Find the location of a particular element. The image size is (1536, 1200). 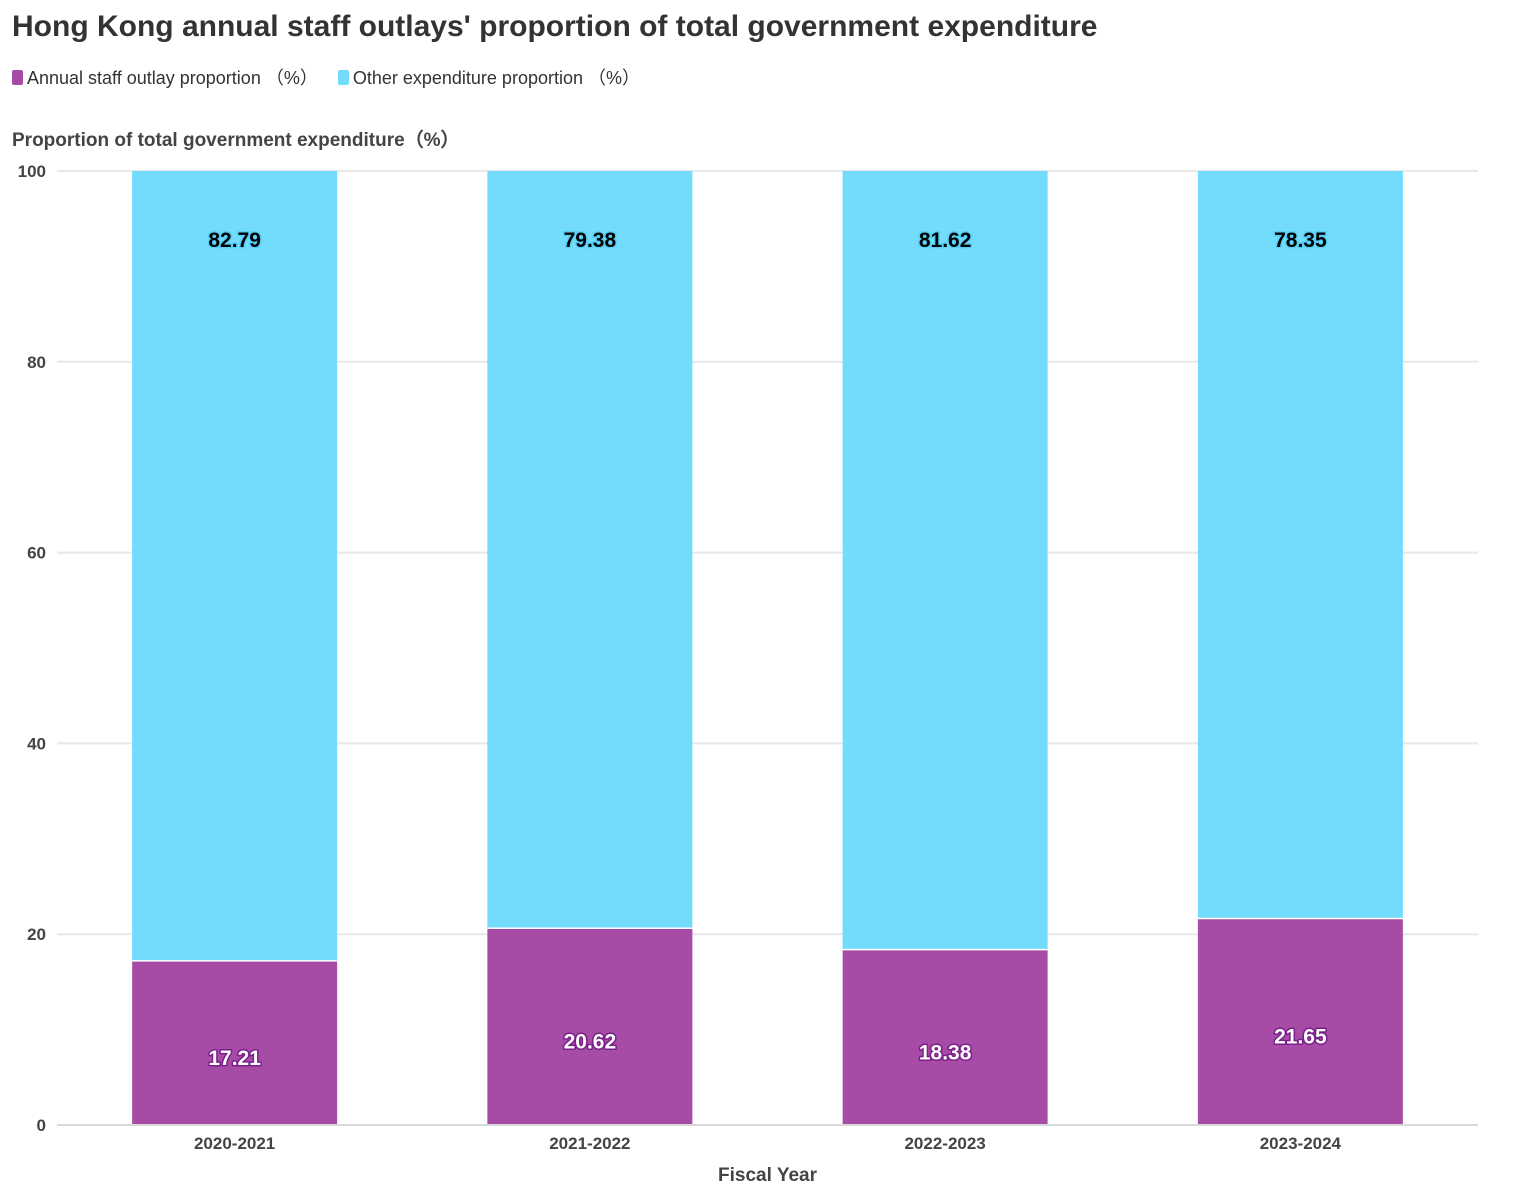

legend-swatch-staff-outlay is located at coordinates (17, 77).